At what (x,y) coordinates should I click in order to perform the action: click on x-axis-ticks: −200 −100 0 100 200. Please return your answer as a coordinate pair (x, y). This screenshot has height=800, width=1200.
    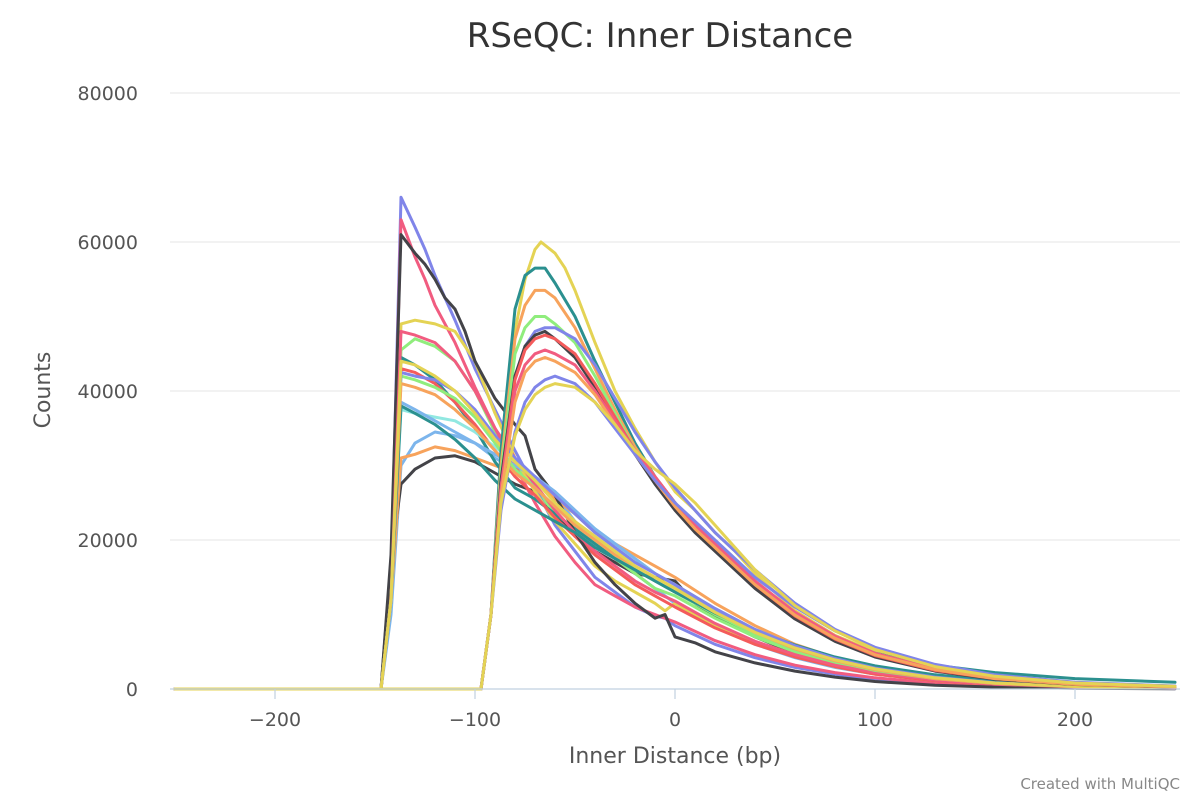
    Looking at the image, I should click on (671, 710).